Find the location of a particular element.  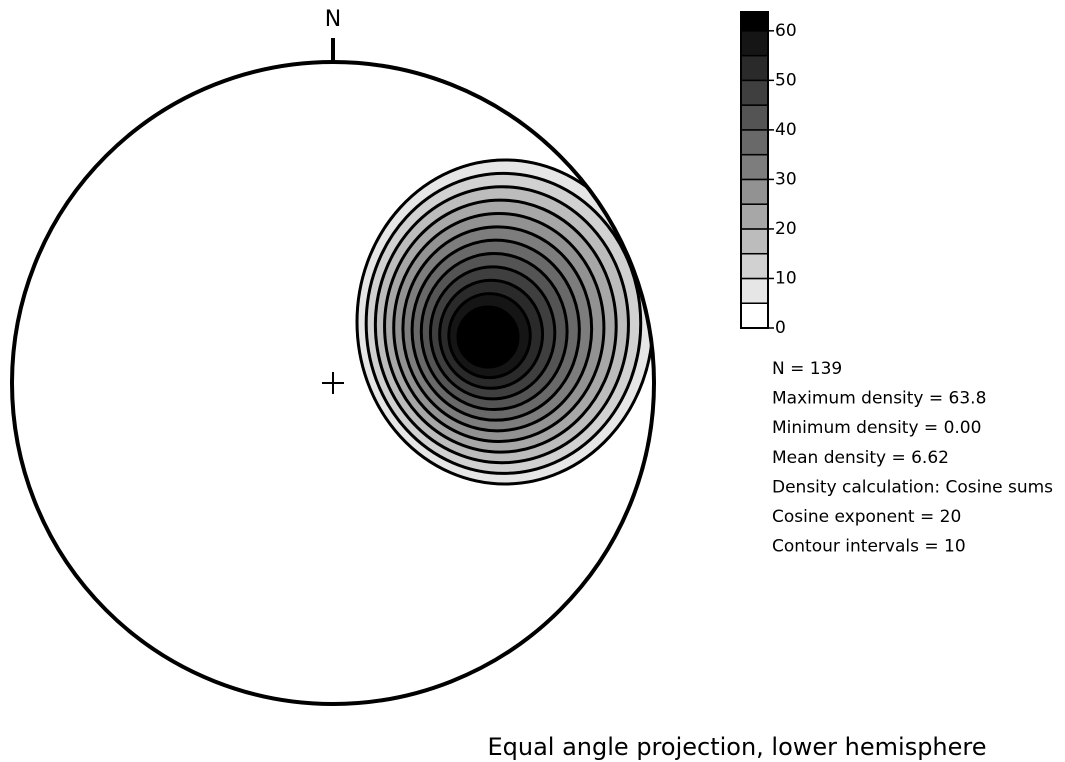

colorbar-tick-label: 30 is located at coordinates (786, 179).